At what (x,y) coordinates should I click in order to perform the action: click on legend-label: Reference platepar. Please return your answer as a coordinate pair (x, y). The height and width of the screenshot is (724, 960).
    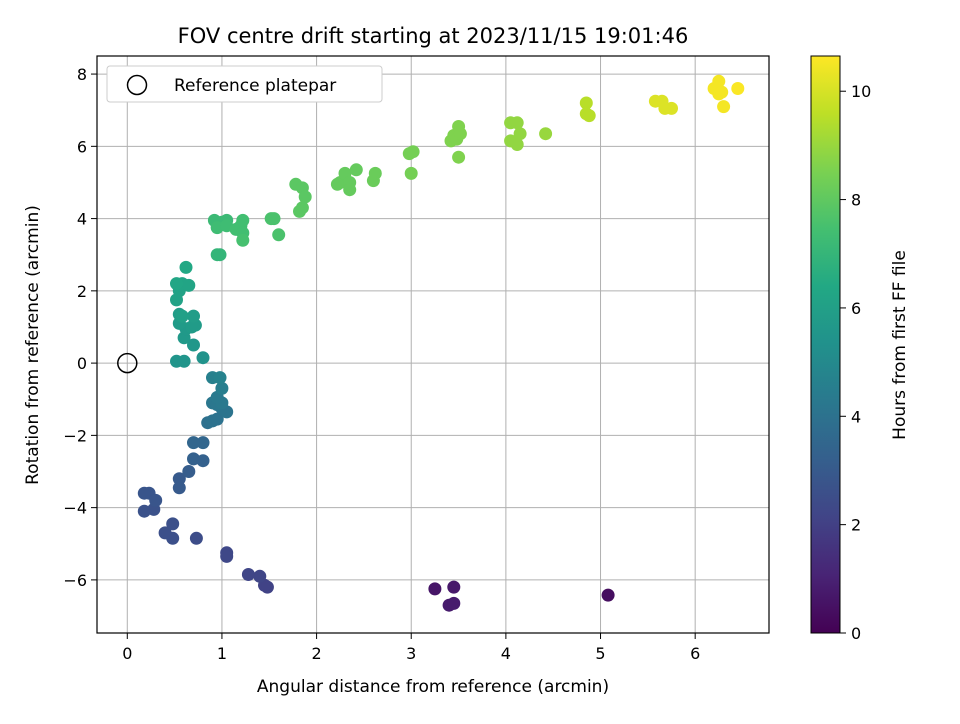
    Looking at the image, I should click on (255, 86).